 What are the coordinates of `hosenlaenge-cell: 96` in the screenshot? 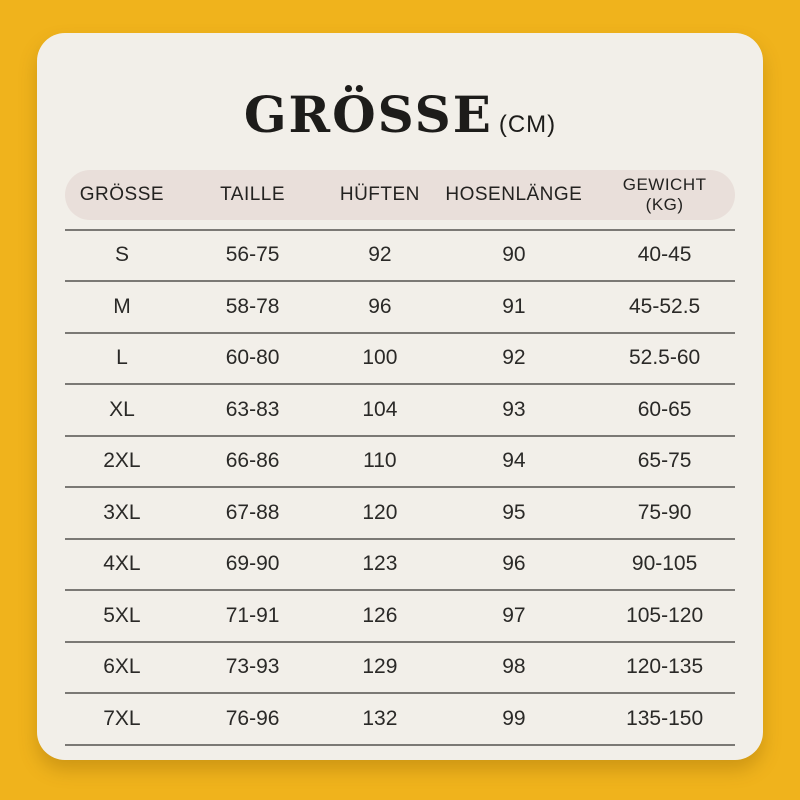 It's located at (514, 564).